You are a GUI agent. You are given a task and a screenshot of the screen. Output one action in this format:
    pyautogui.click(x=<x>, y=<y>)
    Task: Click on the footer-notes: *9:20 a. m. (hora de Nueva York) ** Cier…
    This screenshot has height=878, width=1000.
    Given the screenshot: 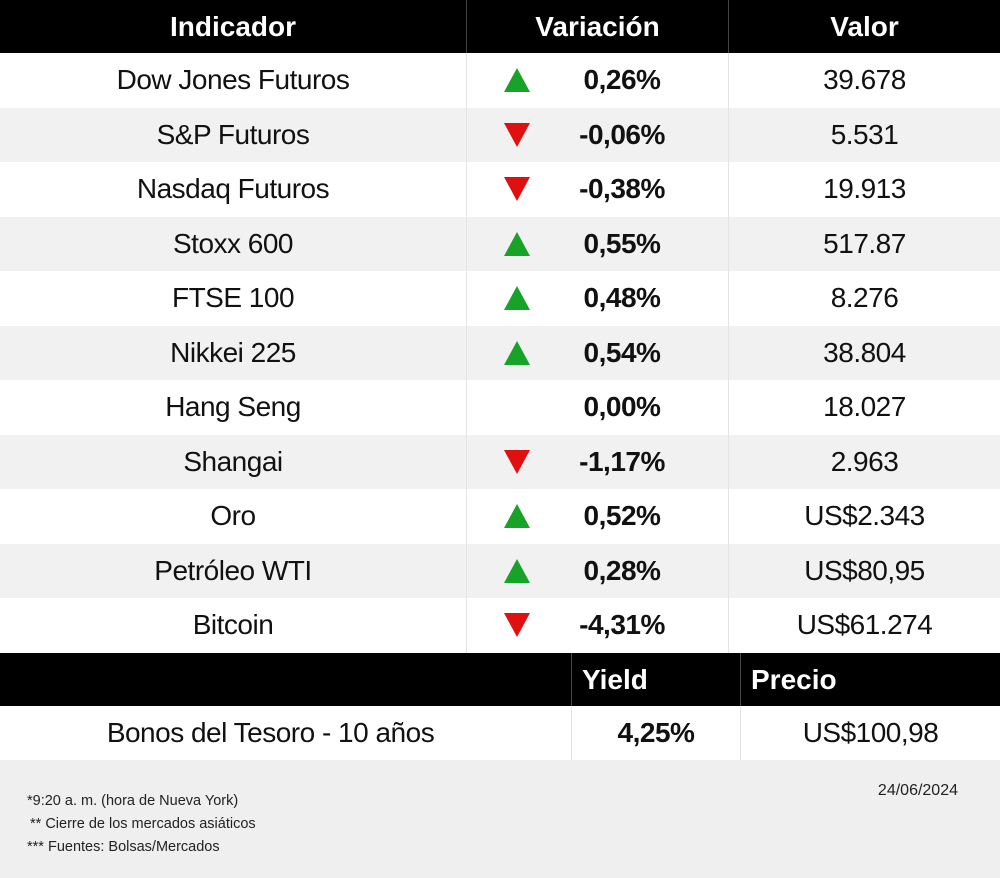 What is the action you would take?
    pyautogui.click(x=141, y=824)
    